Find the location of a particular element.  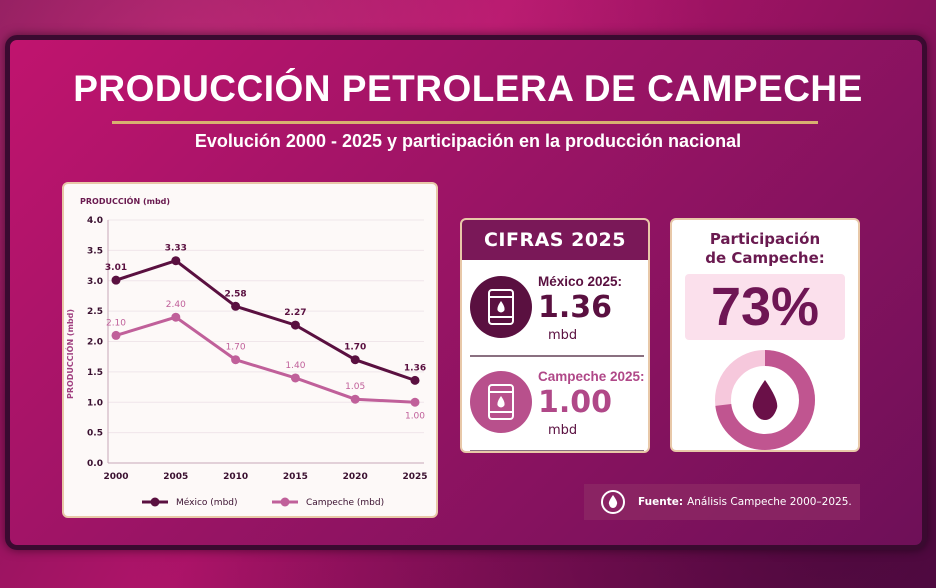

page-title: PRODUCCIÓN PETROLERA DE CAMPECHE is located at coordinates (468, 88).